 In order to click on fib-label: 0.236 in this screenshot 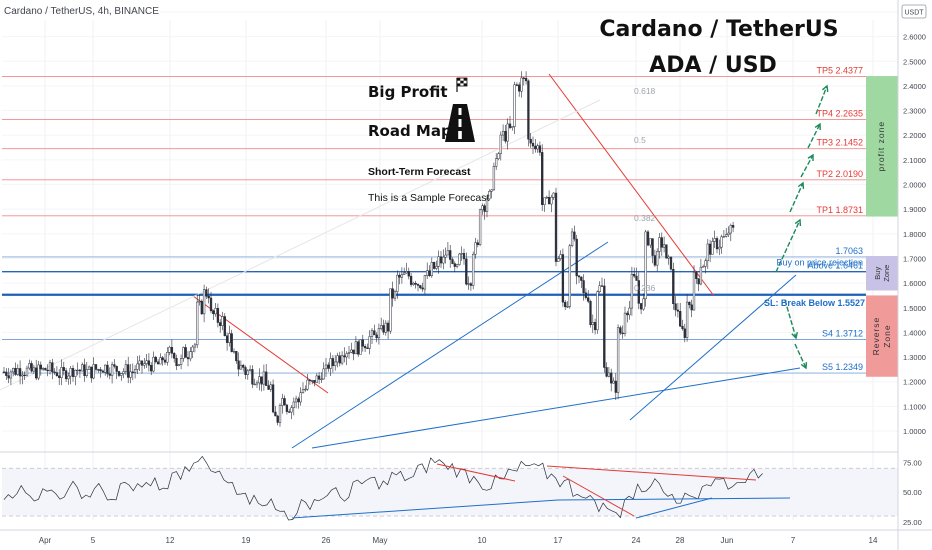, I will do `click(645, 288)`.